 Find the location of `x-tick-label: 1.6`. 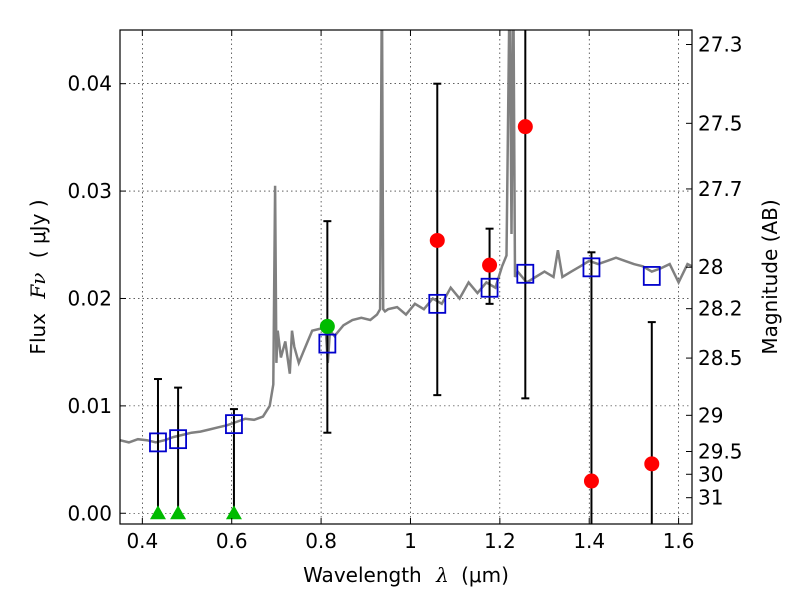

x-tick-label: 1.6 is located at coordinates (679, 541).